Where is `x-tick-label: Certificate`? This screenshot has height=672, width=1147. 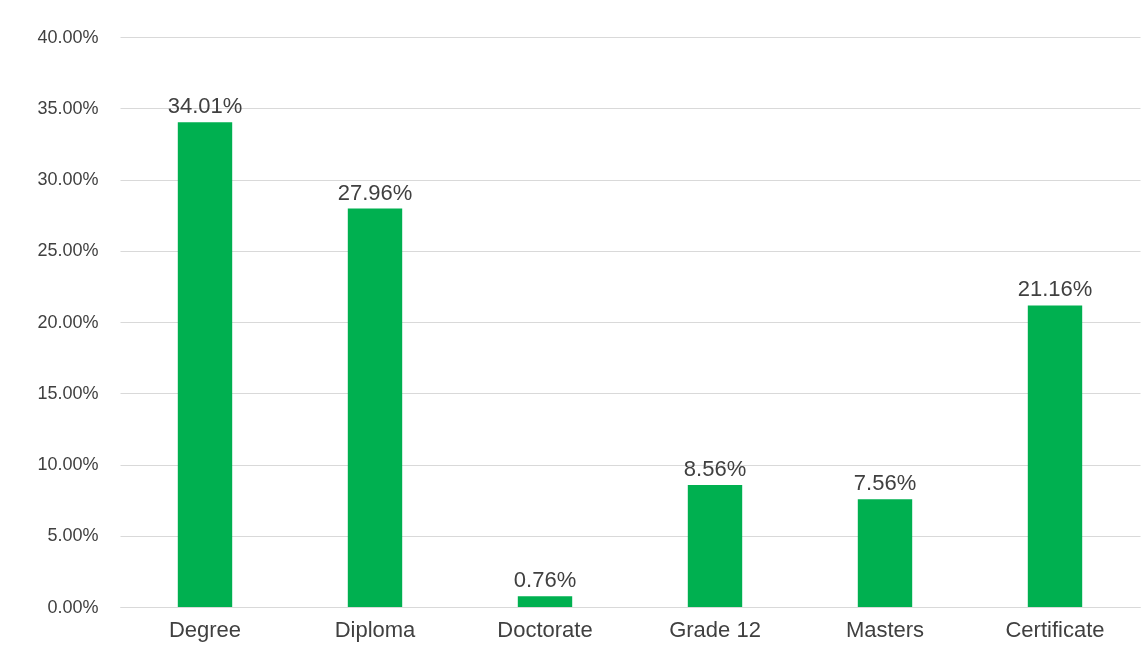 x-tick-label: Certificate is located at coordinates (1055, 629).